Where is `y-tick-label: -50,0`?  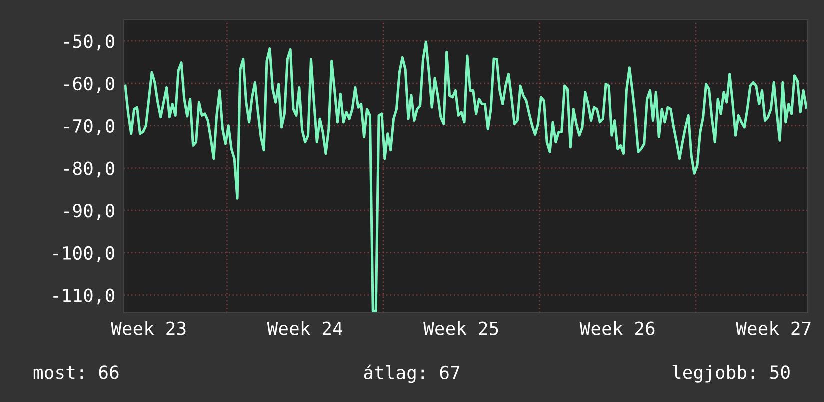
y-tick-label: -50,0 is located at coordinates (89, 42).